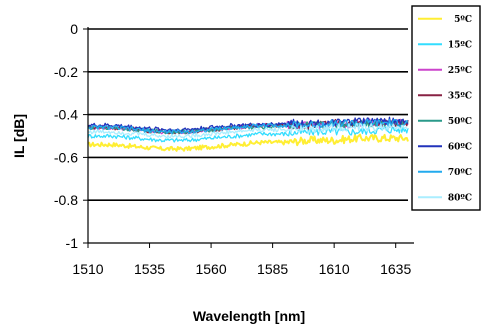  I want to click on y-tick-label-3: -0.6, so click(66, 157).